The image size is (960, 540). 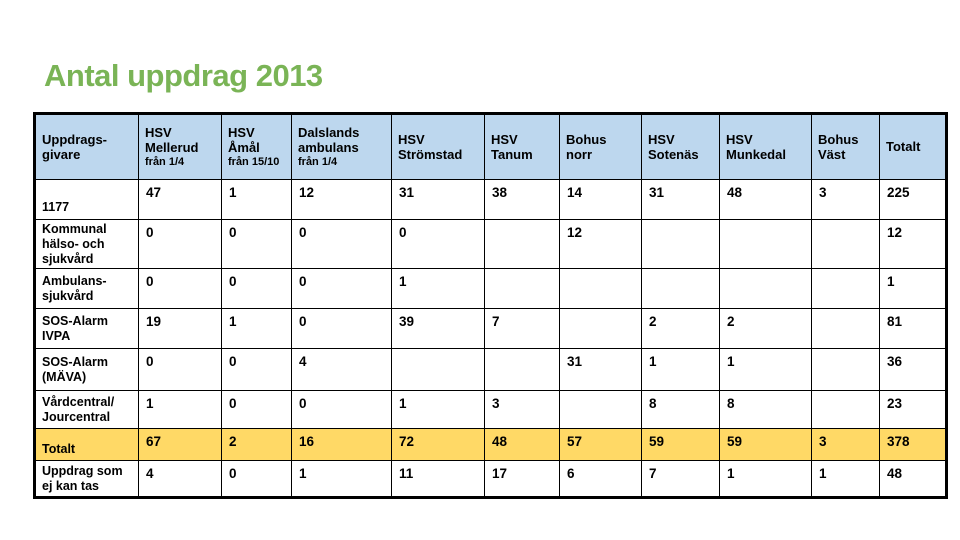 I want to click on column-header-hsv-stromstad: HSV Strömstad, so click(x=438, y=146).